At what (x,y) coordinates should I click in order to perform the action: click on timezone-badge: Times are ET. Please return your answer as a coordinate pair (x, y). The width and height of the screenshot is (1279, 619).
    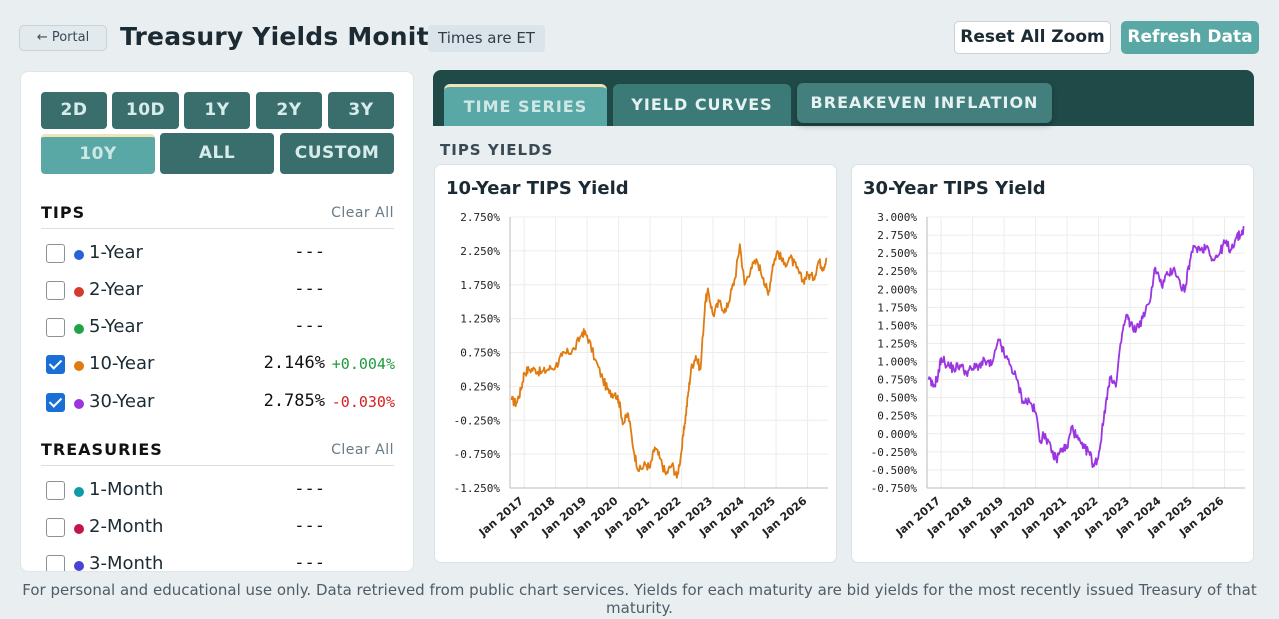
    Looking at the image, I should click on (486, 38).